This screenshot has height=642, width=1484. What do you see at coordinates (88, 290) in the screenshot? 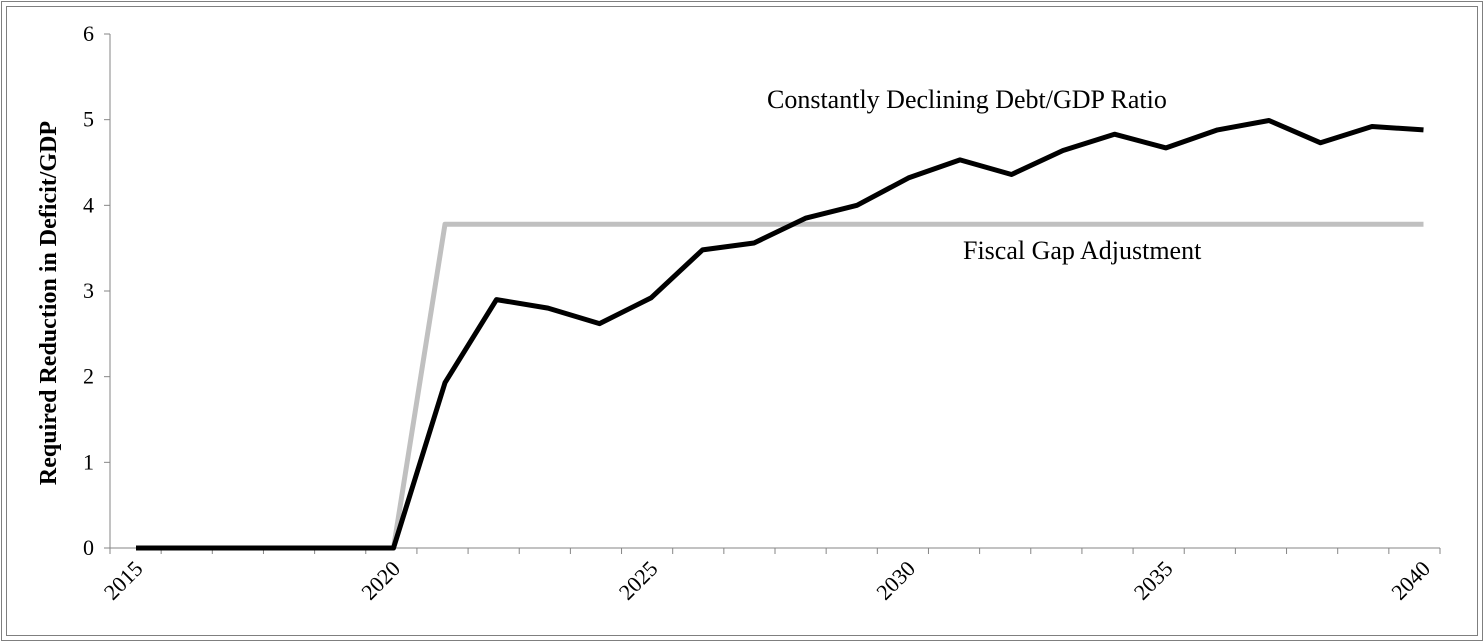
I see `y-tick-label: 3` at bounding box center [88, 290].